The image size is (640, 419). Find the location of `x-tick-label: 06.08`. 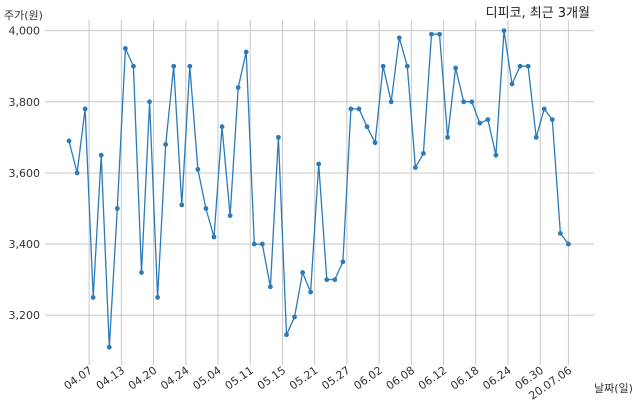

x-tick-label: 06.08 is located at coordinates (400, 378).